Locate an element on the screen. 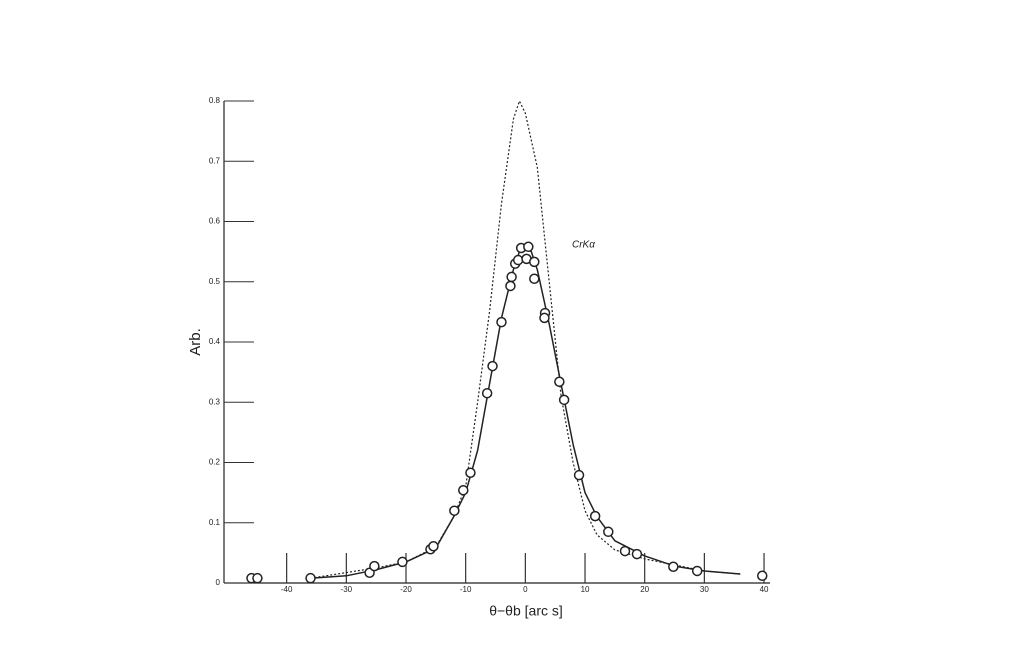  y-tick-label: 0.4 is located at coordinates (215, 341).